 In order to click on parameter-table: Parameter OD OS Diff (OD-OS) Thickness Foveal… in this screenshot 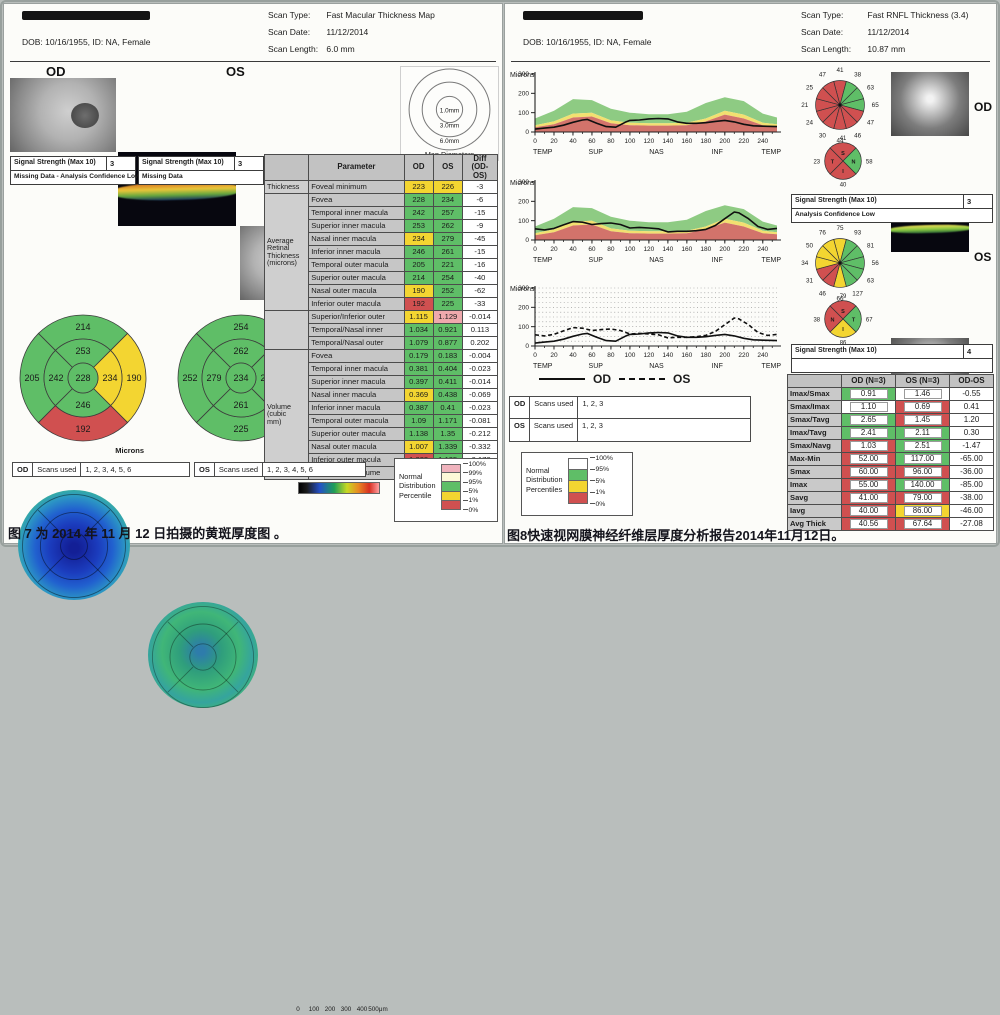, I will do `click(381, 317)`.